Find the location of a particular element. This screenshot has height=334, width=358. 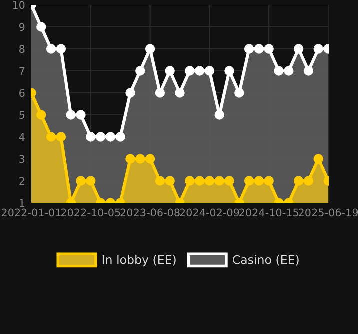

y-tick-label: 7 is located at coordinates (22, 71).